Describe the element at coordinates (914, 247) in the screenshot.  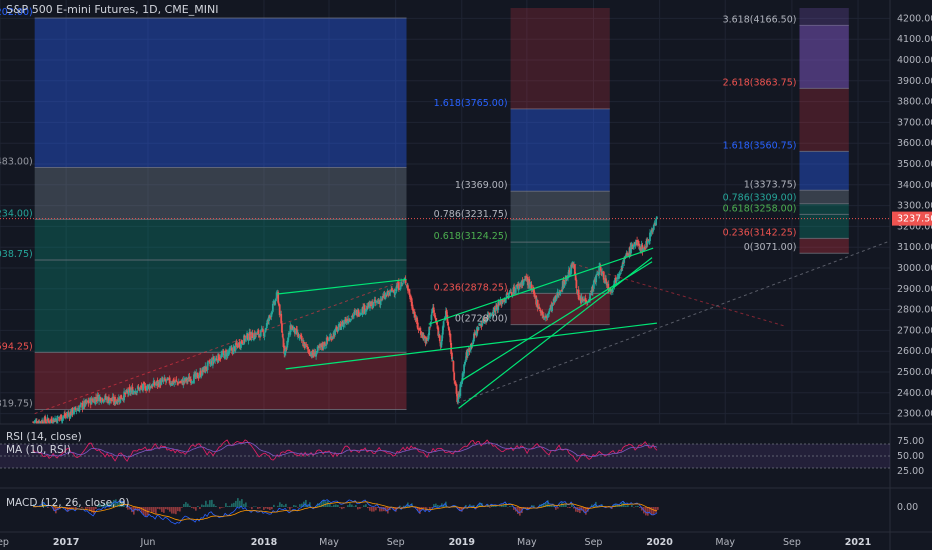
I see `price-tick-label: 3100.00` at that location.